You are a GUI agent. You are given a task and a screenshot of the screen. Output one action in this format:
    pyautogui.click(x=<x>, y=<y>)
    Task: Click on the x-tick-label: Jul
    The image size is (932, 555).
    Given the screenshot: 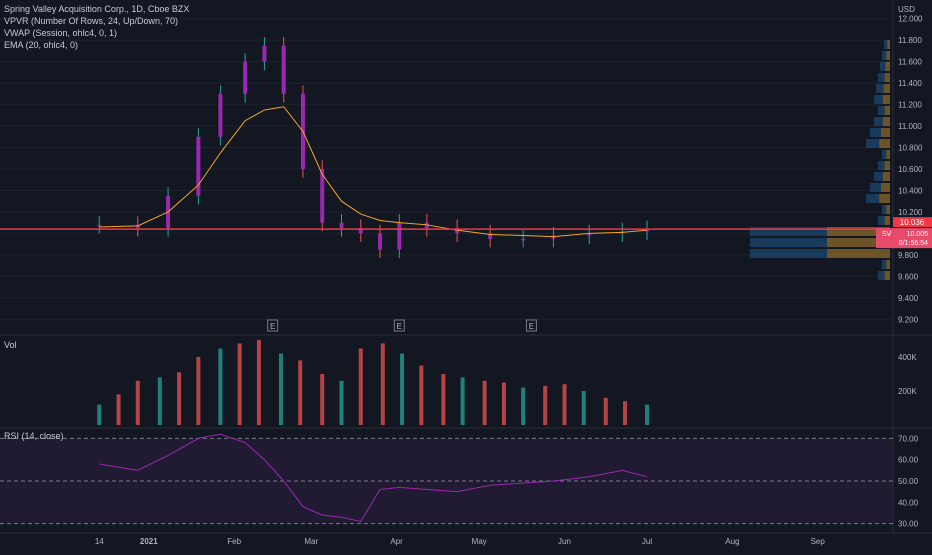 What is the action you would take?
    pyautogui.click(x=647, y=541)
    